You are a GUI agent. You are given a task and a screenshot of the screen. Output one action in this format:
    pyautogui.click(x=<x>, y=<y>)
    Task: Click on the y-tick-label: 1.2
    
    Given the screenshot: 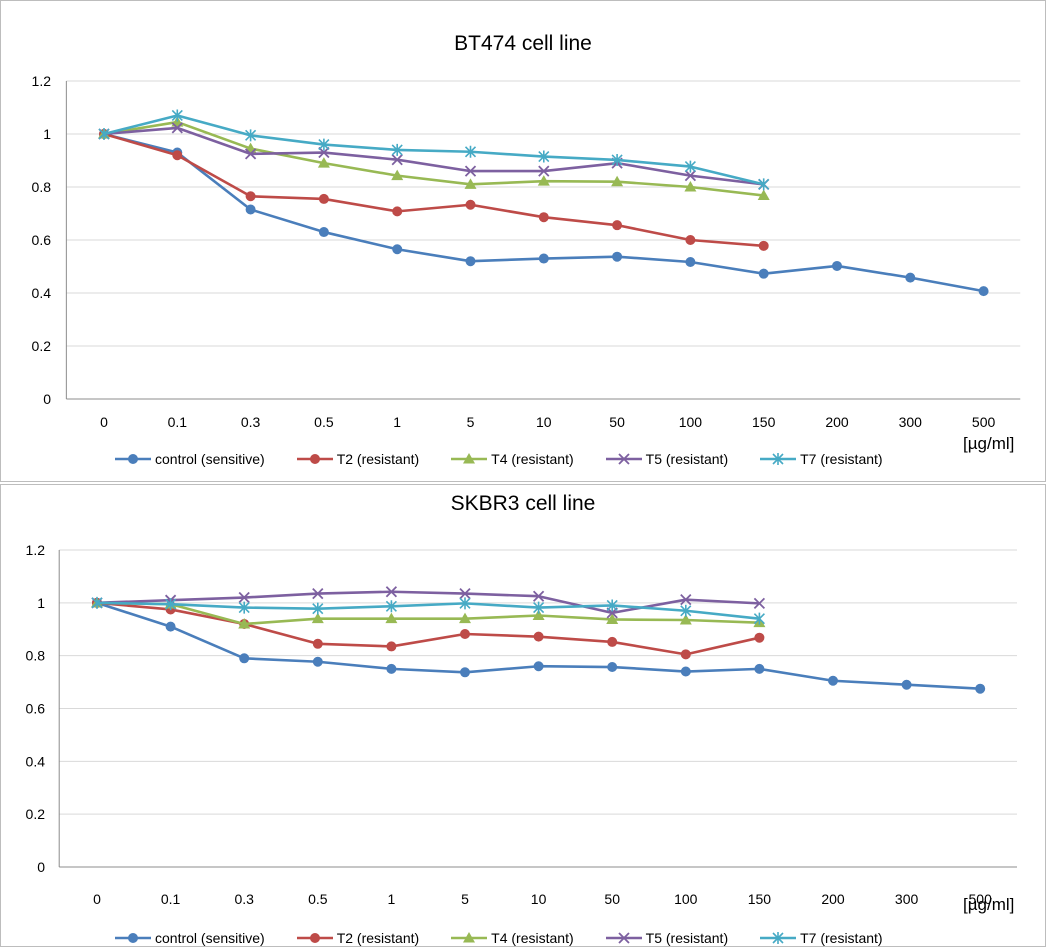 What is the action you would take?
    pyautogui.click(x=42, y=81)
    